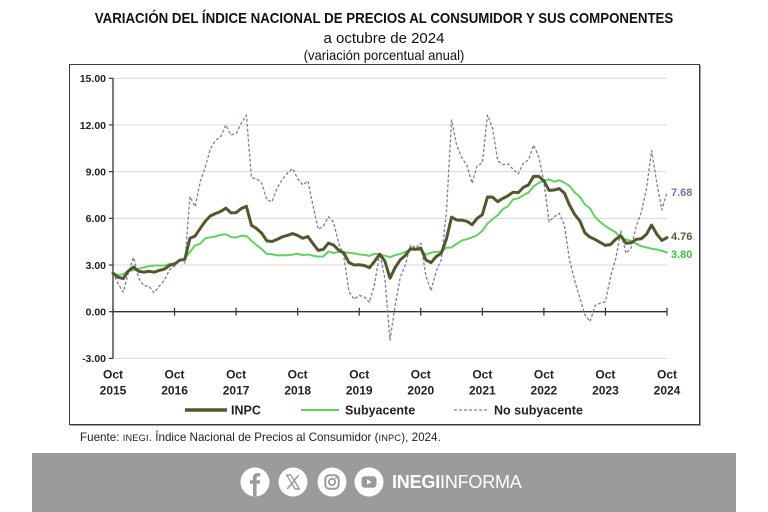 This screenshot has height=512, width=768. What do you see at coordinates (246, 411) in the screenshot?
I see `legend-label: INPC` at bounding box center [246, 411].